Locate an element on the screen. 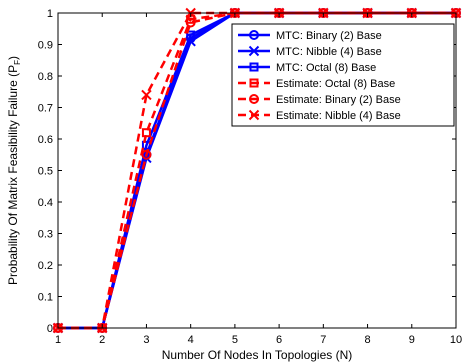 The image size is (463, 364). y-tick-label: 0.1 is located at coordinates (45, 298).